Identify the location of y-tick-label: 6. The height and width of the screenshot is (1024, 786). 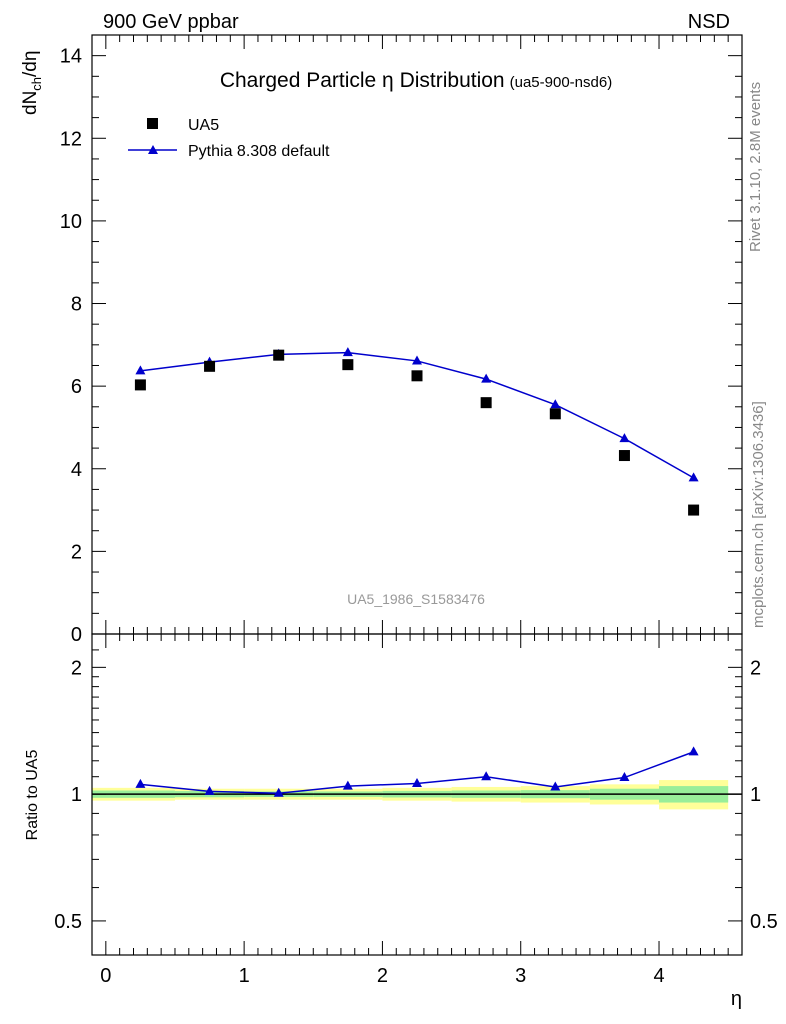
(76, 387).